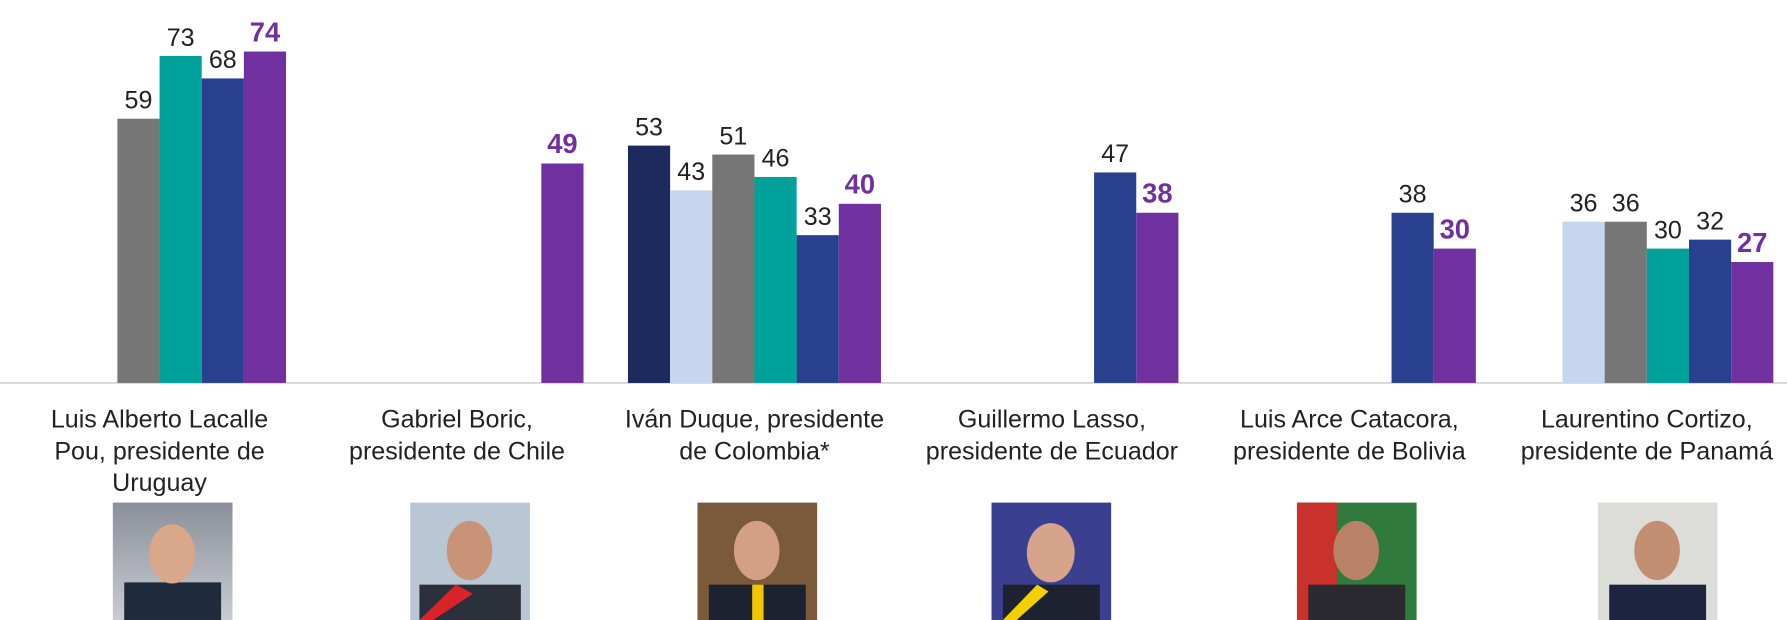 This screenshot has width=1787, height=620. What do you see at coordinates (649, 127) in the screenshot?
I see `value-label: 53` at bounding box center [649, 127].